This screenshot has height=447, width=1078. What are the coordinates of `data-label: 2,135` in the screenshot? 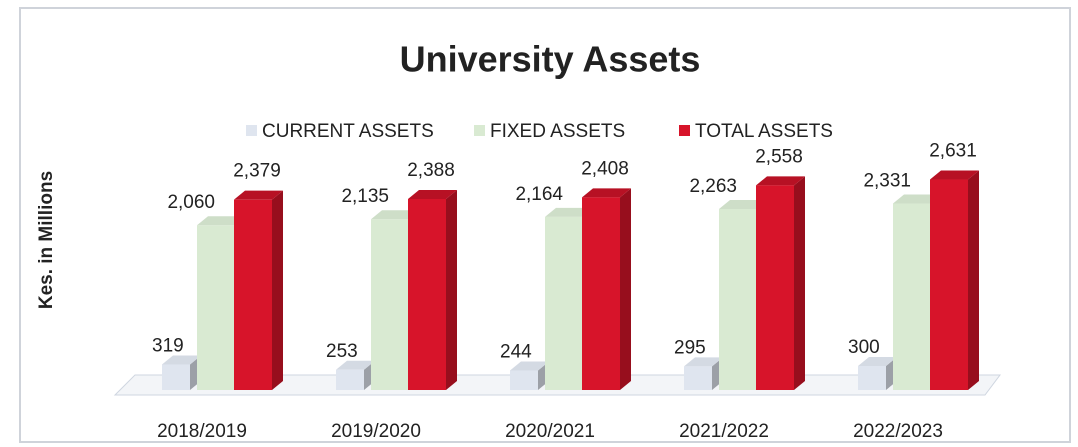 It's located at (365, 196).